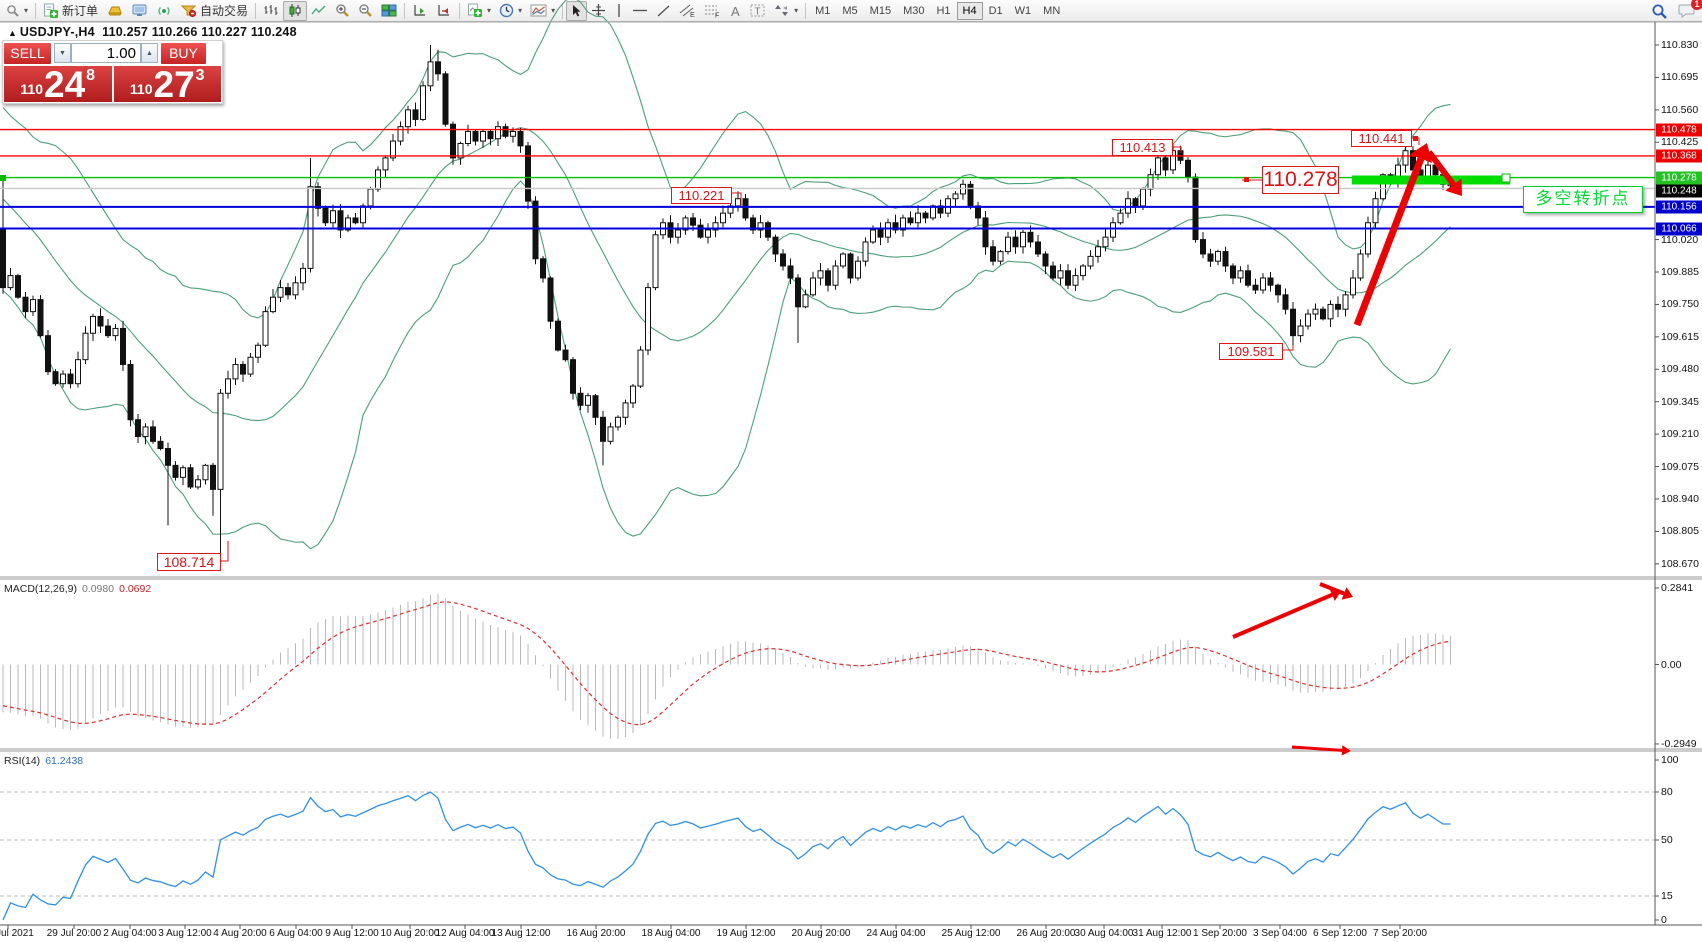 The image size is (1702, 942). What do you see at coordinates (786, 11) in the screenshot?
I see `arrows-tool-button: ▾` at bounding box center [786, 11].